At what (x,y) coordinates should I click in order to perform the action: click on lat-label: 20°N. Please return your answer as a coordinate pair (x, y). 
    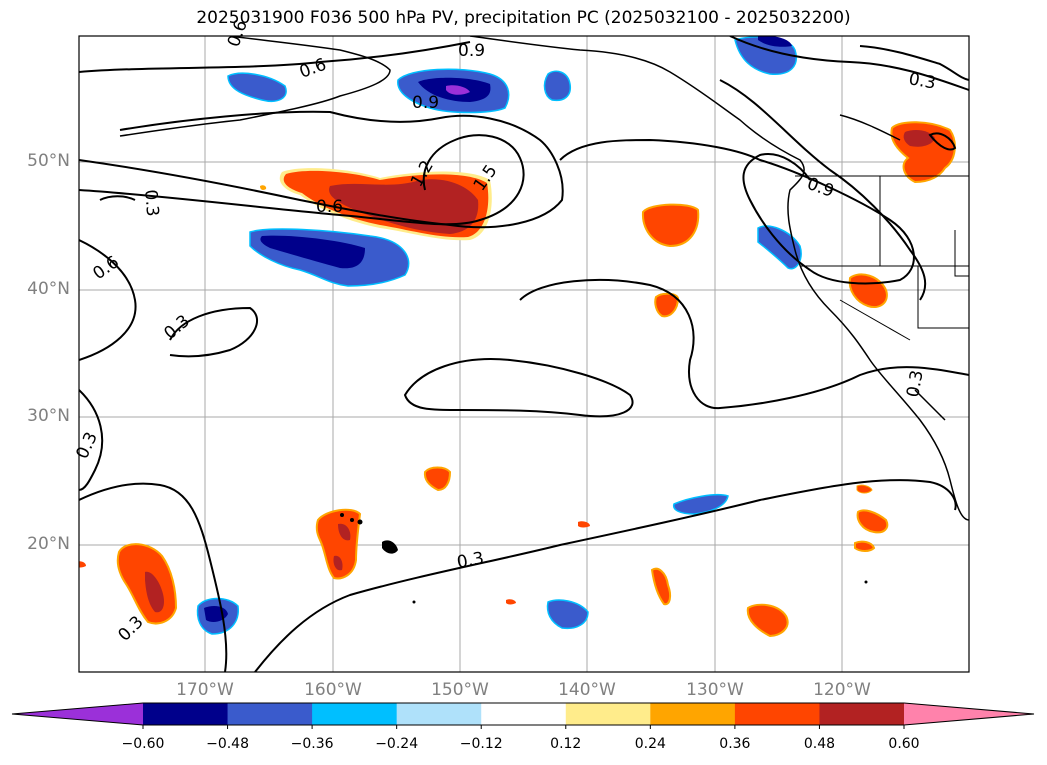
    Looking at the image, I should click on (48, 544).